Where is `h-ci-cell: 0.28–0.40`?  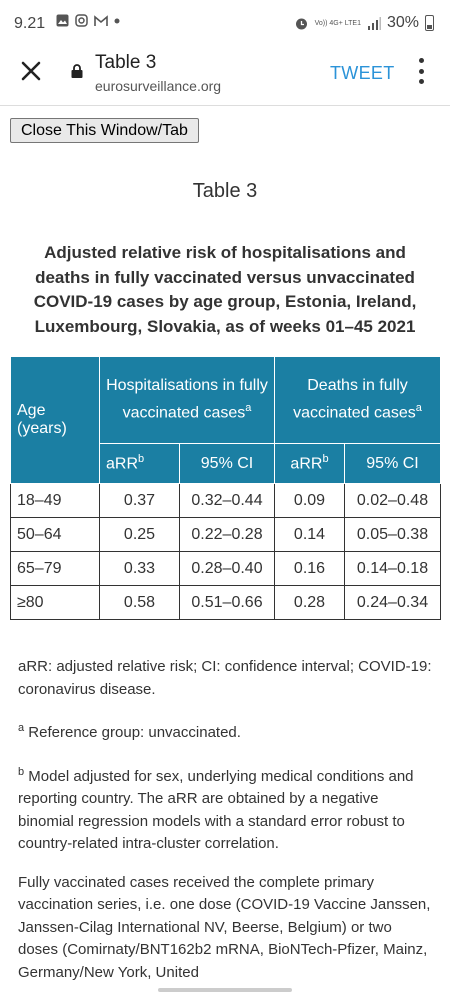
h-ci-cell: 0.28–0.40 is located at coordinates (227, 568).